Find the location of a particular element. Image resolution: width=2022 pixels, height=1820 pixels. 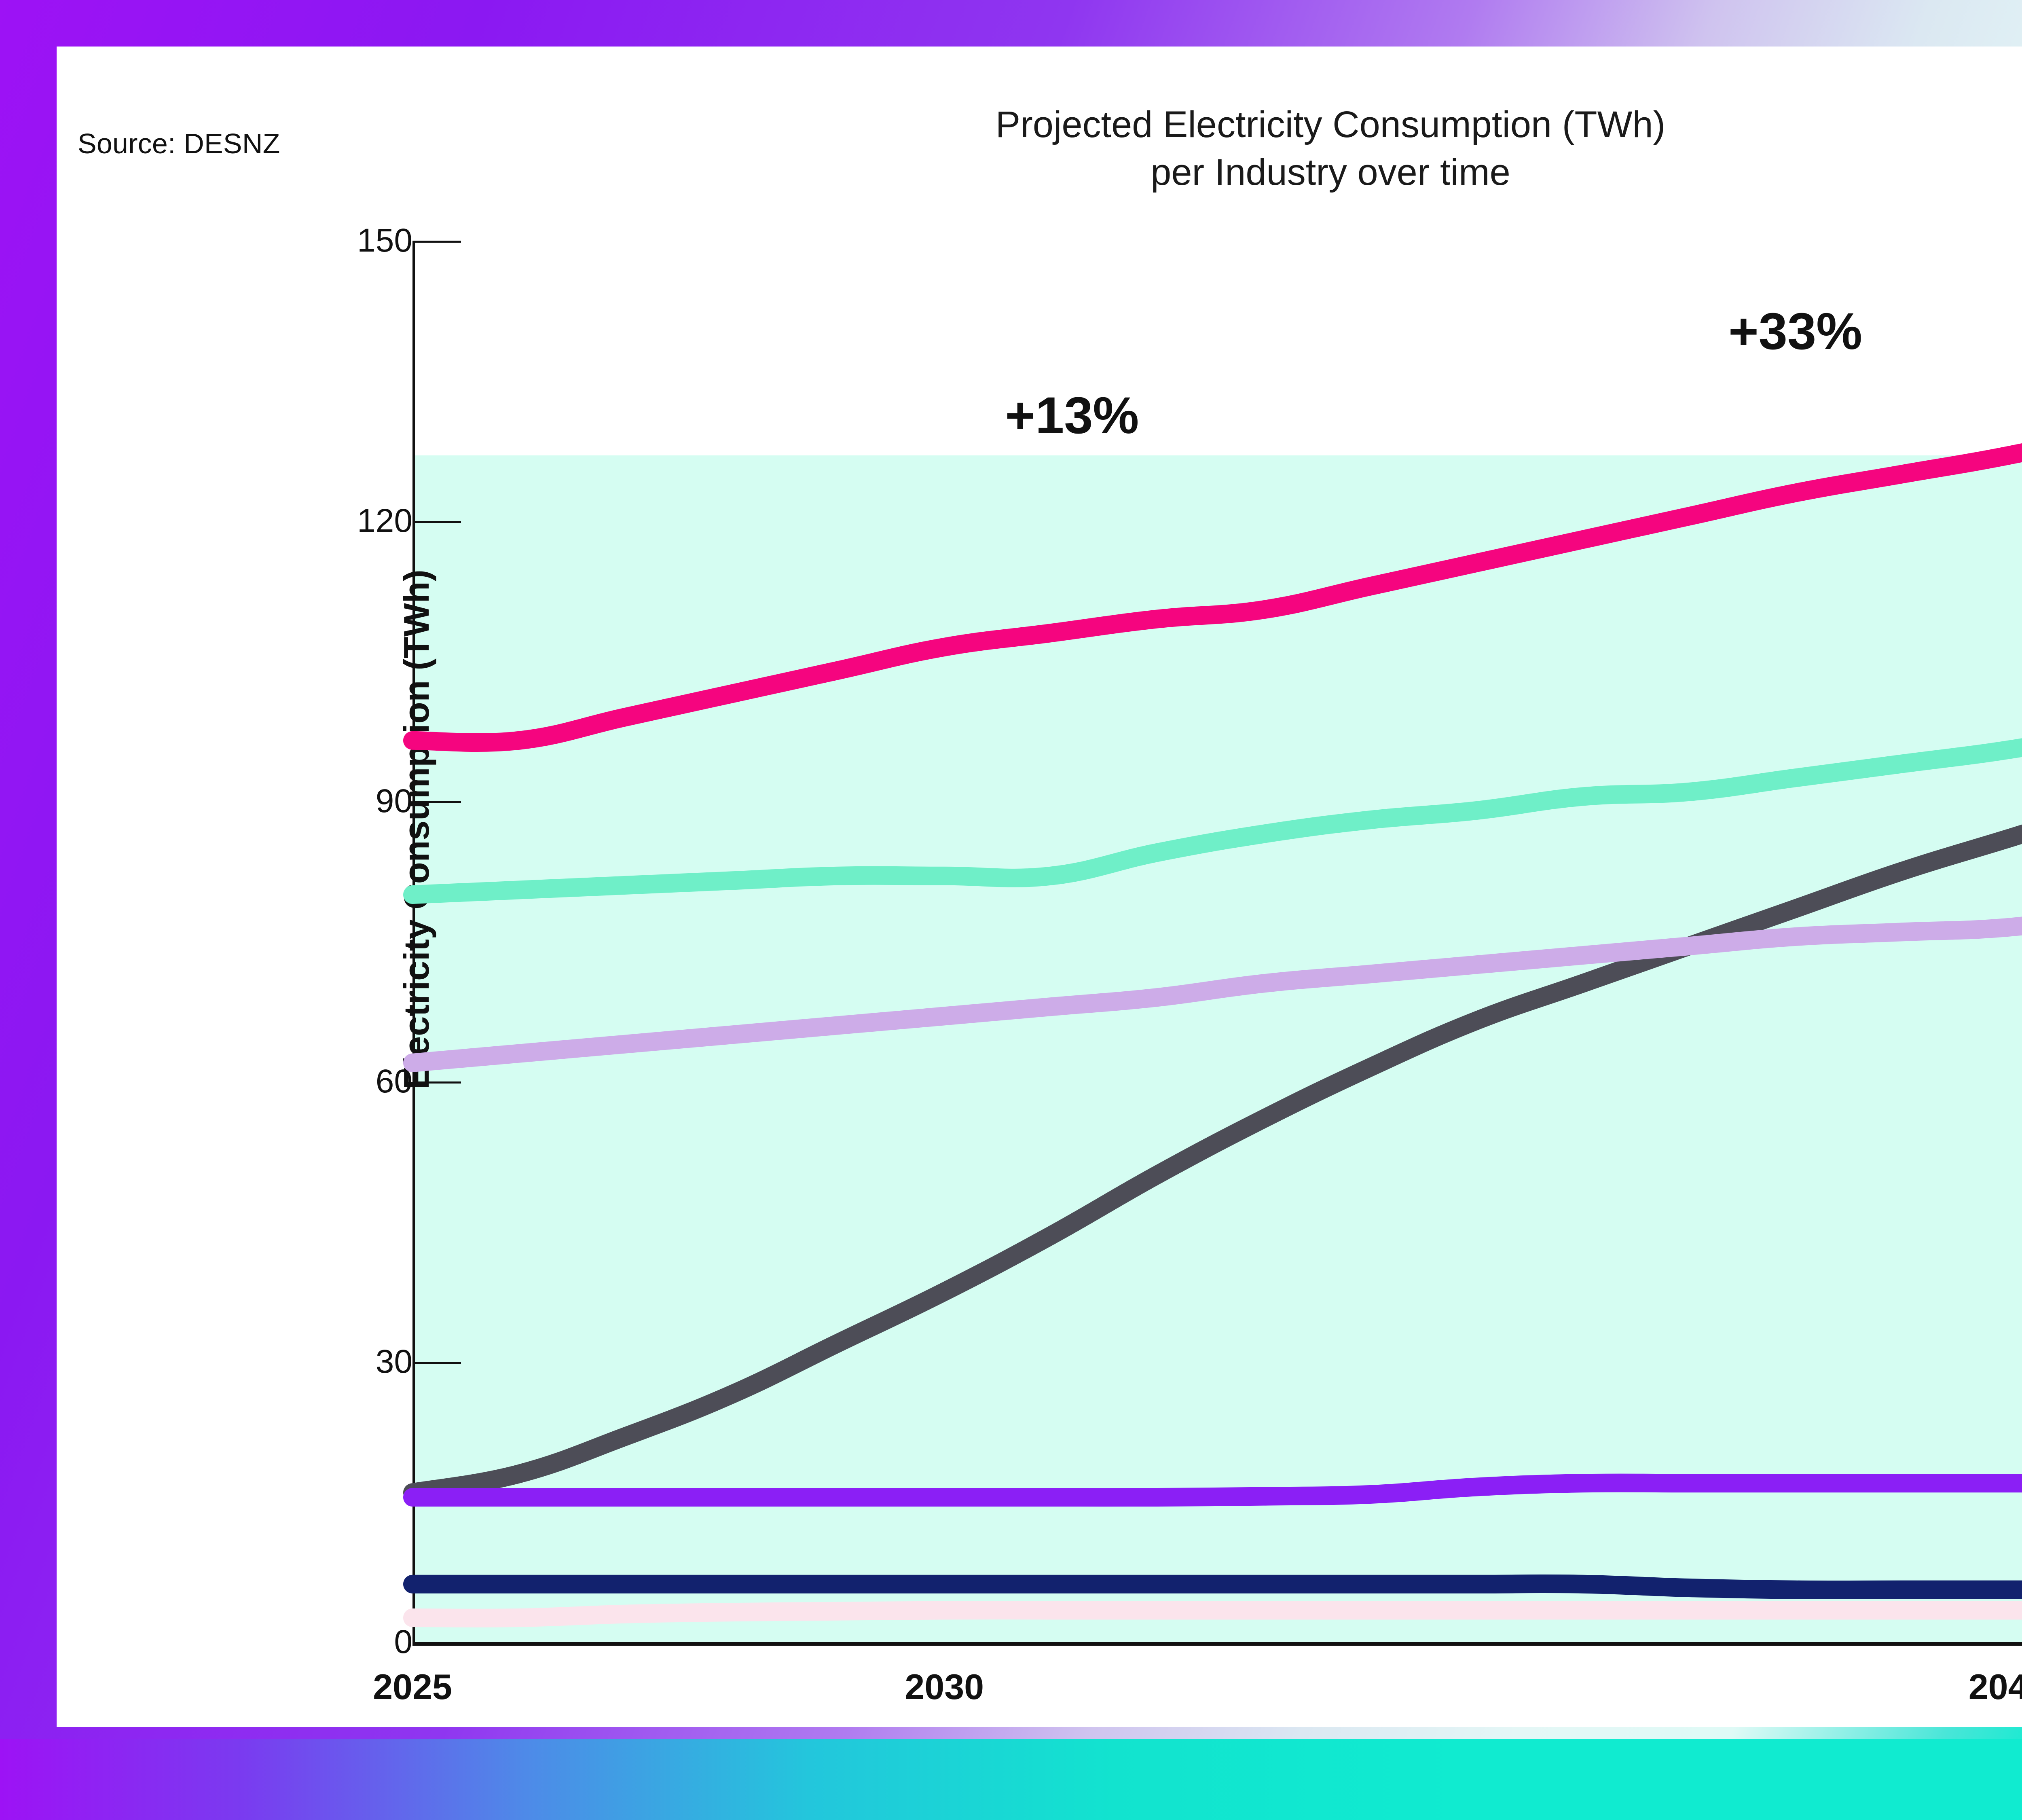

decorative-gradient-footer is located at coordinates (1011, 1779).